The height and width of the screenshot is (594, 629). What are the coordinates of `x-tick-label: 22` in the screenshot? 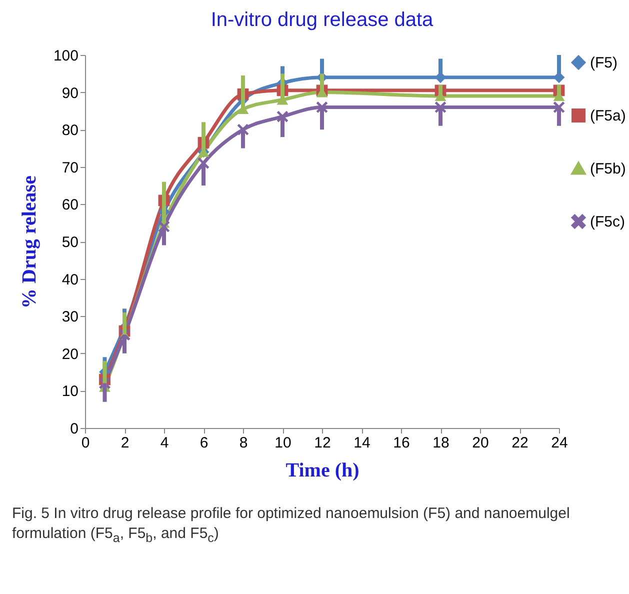 It's located at (520, 443).